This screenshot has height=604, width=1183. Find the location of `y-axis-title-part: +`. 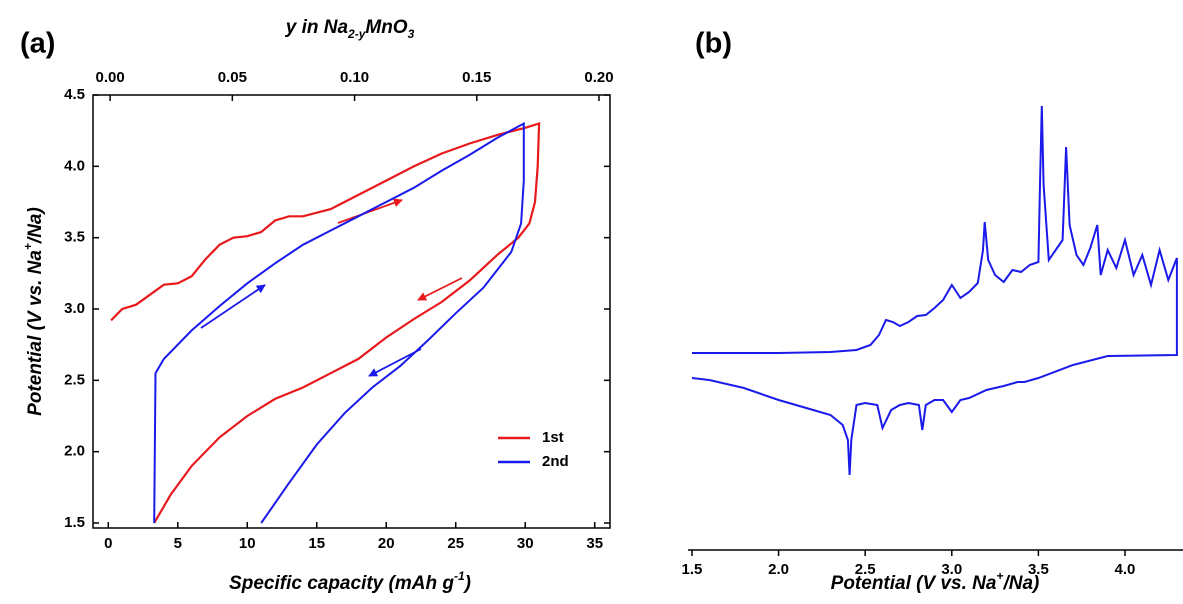

y-axis-title-part: + is located at coordinates (28, 246).